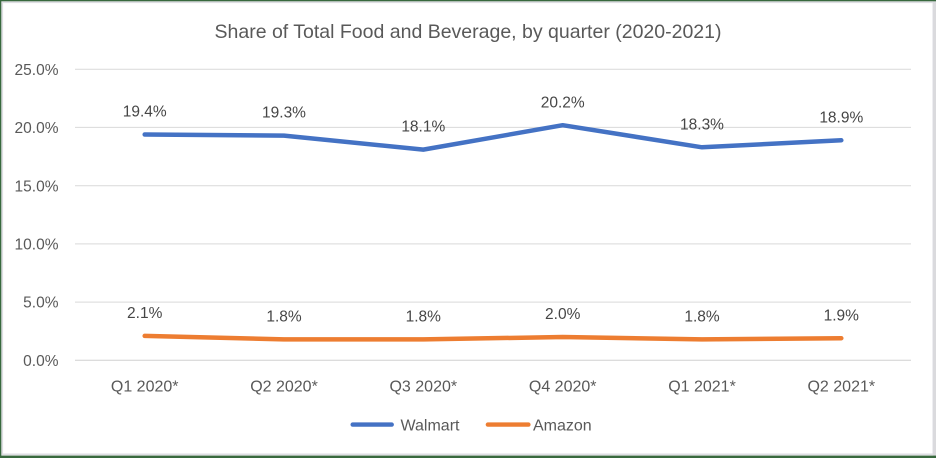 This screenshot has width=936, height=458. I want to click on svg-text: Q2 2020*, so click(284, 387).